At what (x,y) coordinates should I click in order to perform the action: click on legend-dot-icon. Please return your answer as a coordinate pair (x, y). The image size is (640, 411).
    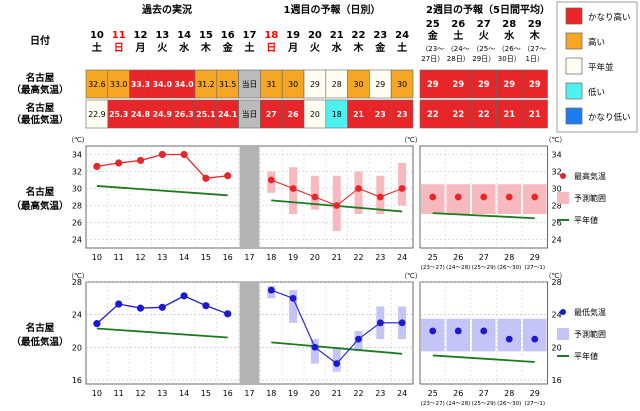
    Looking at the image, I should click on (563, 312).